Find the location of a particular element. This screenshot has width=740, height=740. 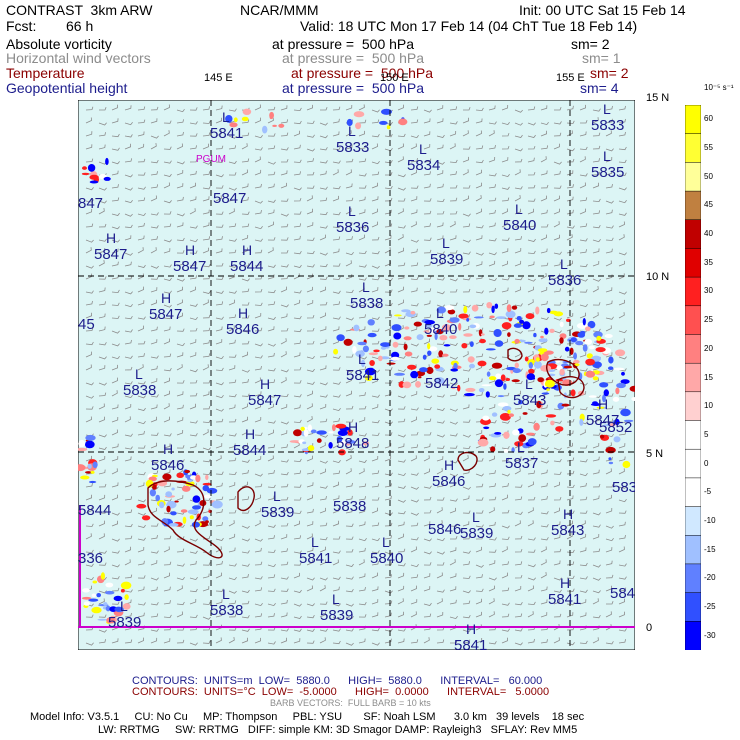

height-value: 5840 is located at coordinates (440, 329).